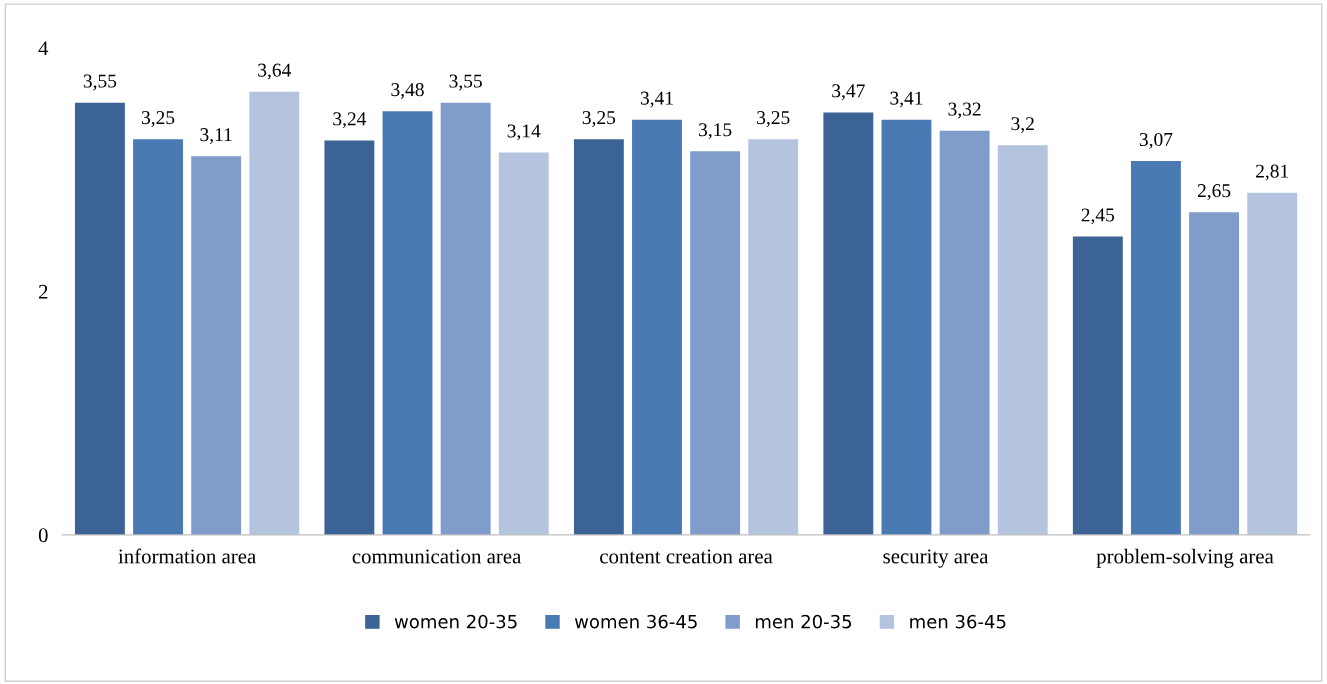  What do you see at coordinates (437, 556) in the screenshot?
I see `x-tick-label: communication area` at bounding box center [437, 556].